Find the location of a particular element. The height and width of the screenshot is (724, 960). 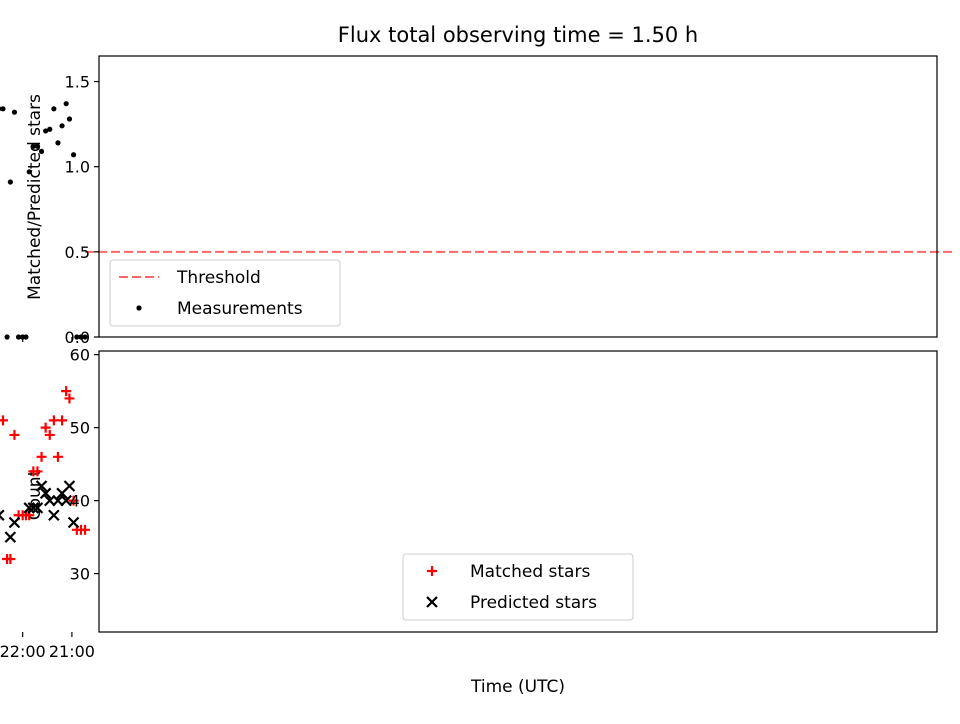

x-tick-label: 21:00 is located at coordinates (72, 651).